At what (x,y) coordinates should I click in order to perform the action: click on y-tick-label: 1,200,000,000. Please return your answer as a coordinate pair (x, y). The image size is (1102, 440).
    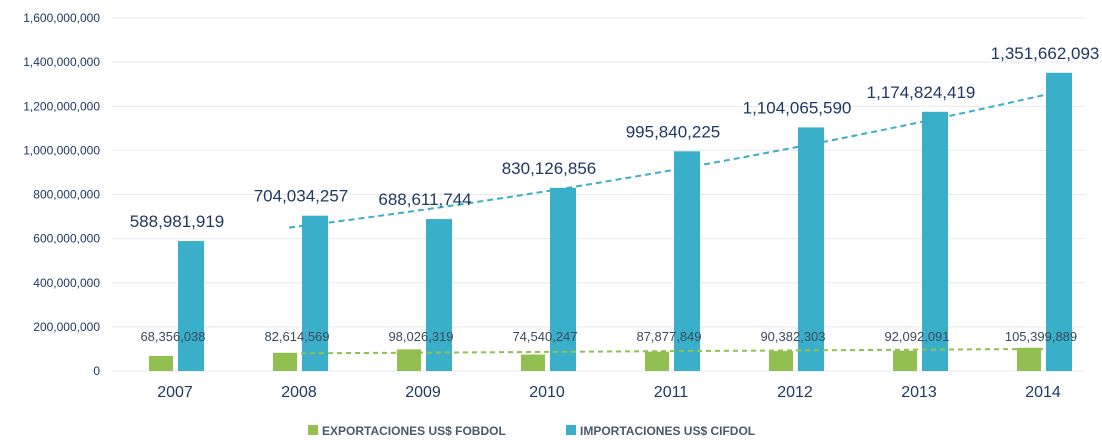
    Looking at the image, I should click on (61, 106).